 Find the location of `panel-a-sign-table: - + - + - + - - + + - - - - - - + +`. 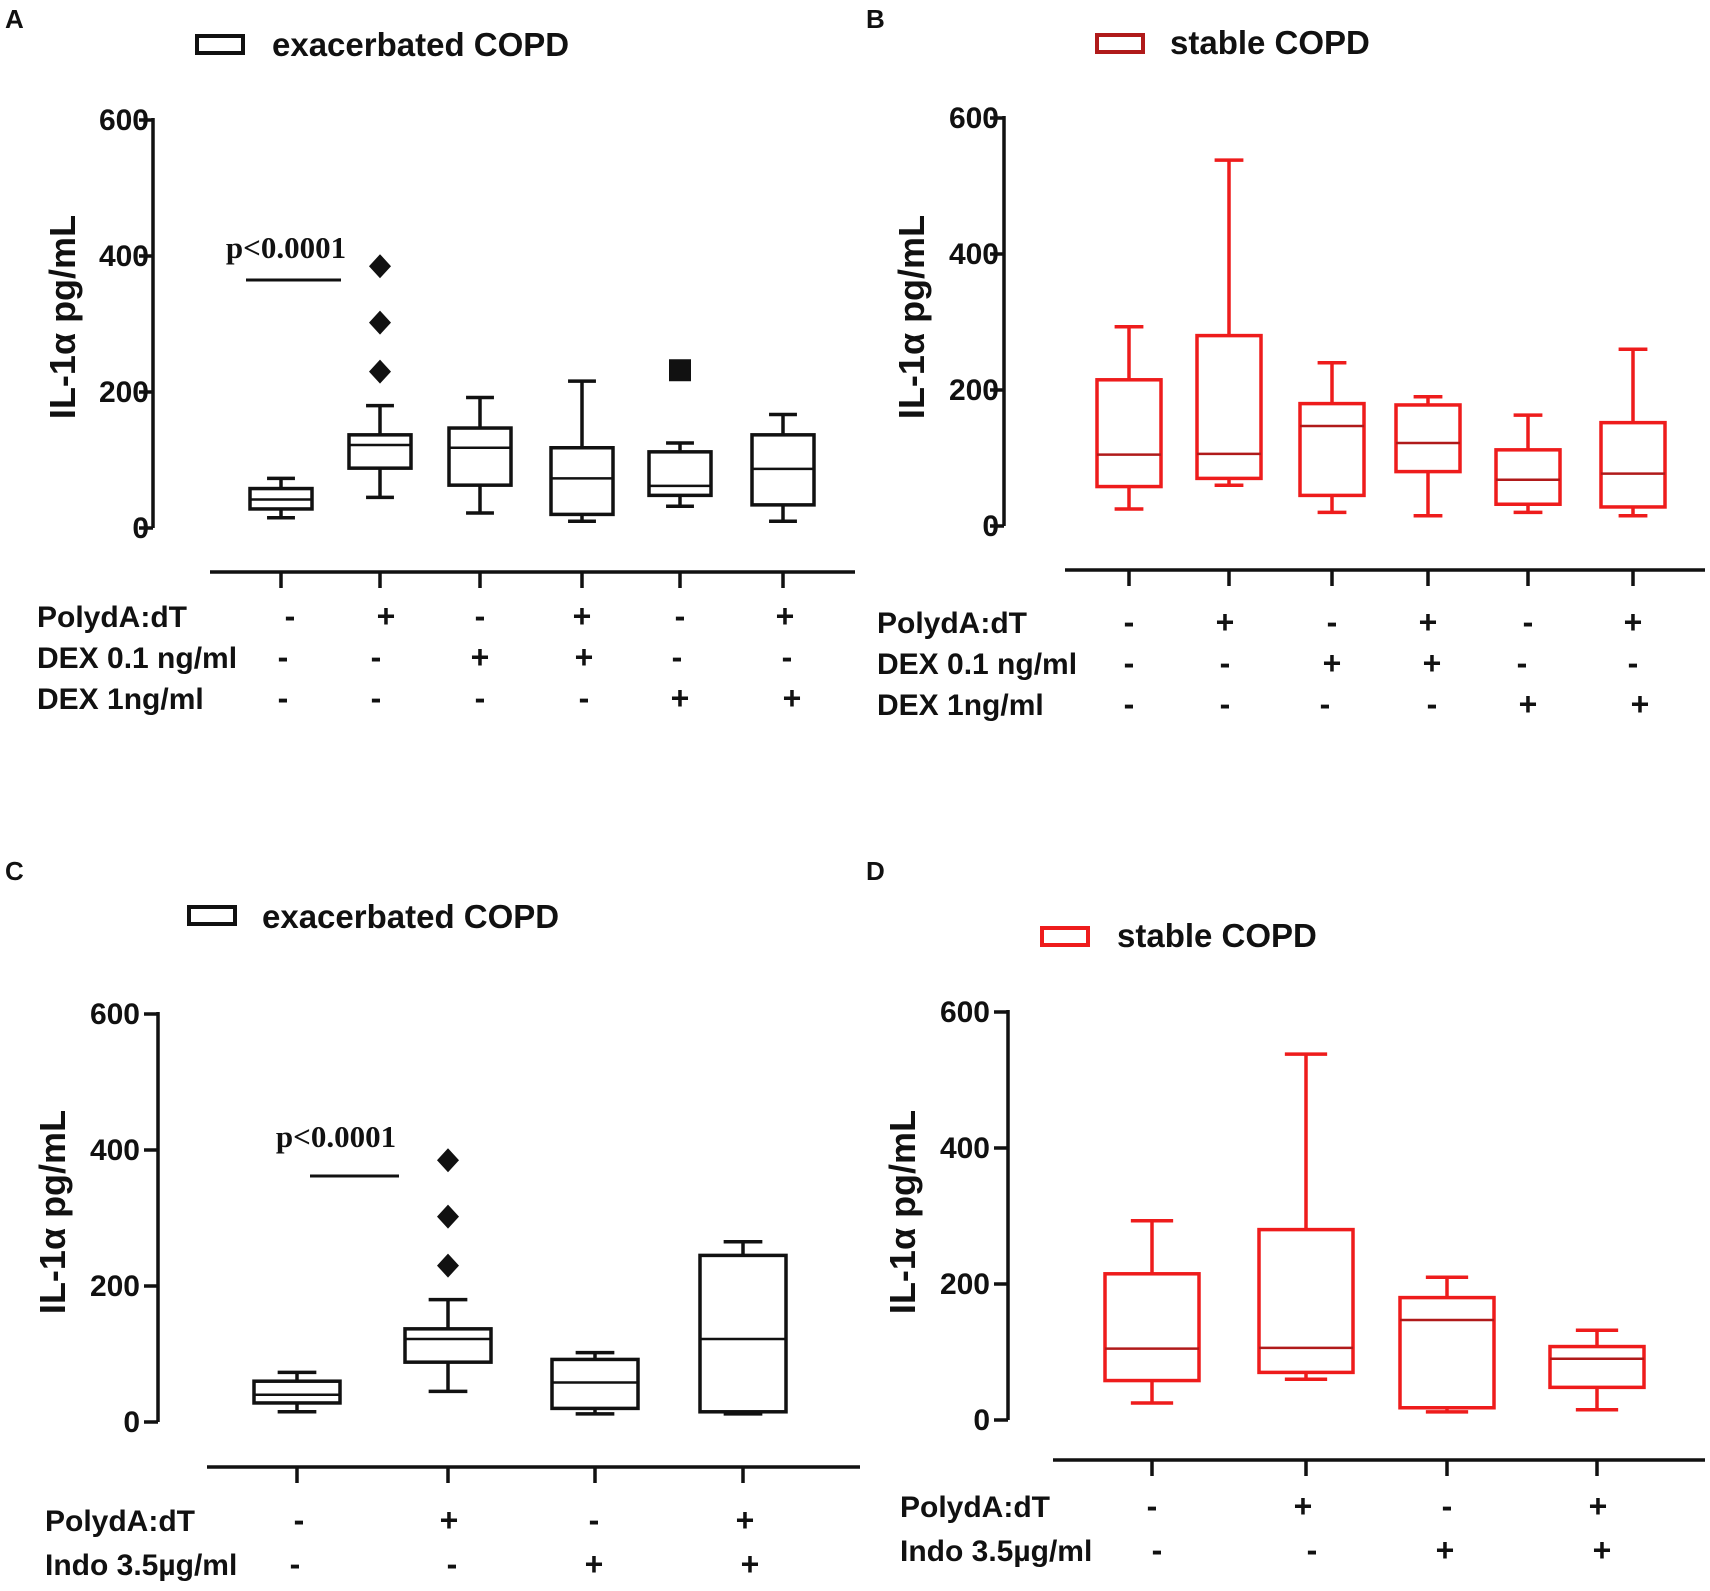

panel-a-sign-table: - + - + - + - - + + - - - - - - + + is located at coordinates (540, 657).